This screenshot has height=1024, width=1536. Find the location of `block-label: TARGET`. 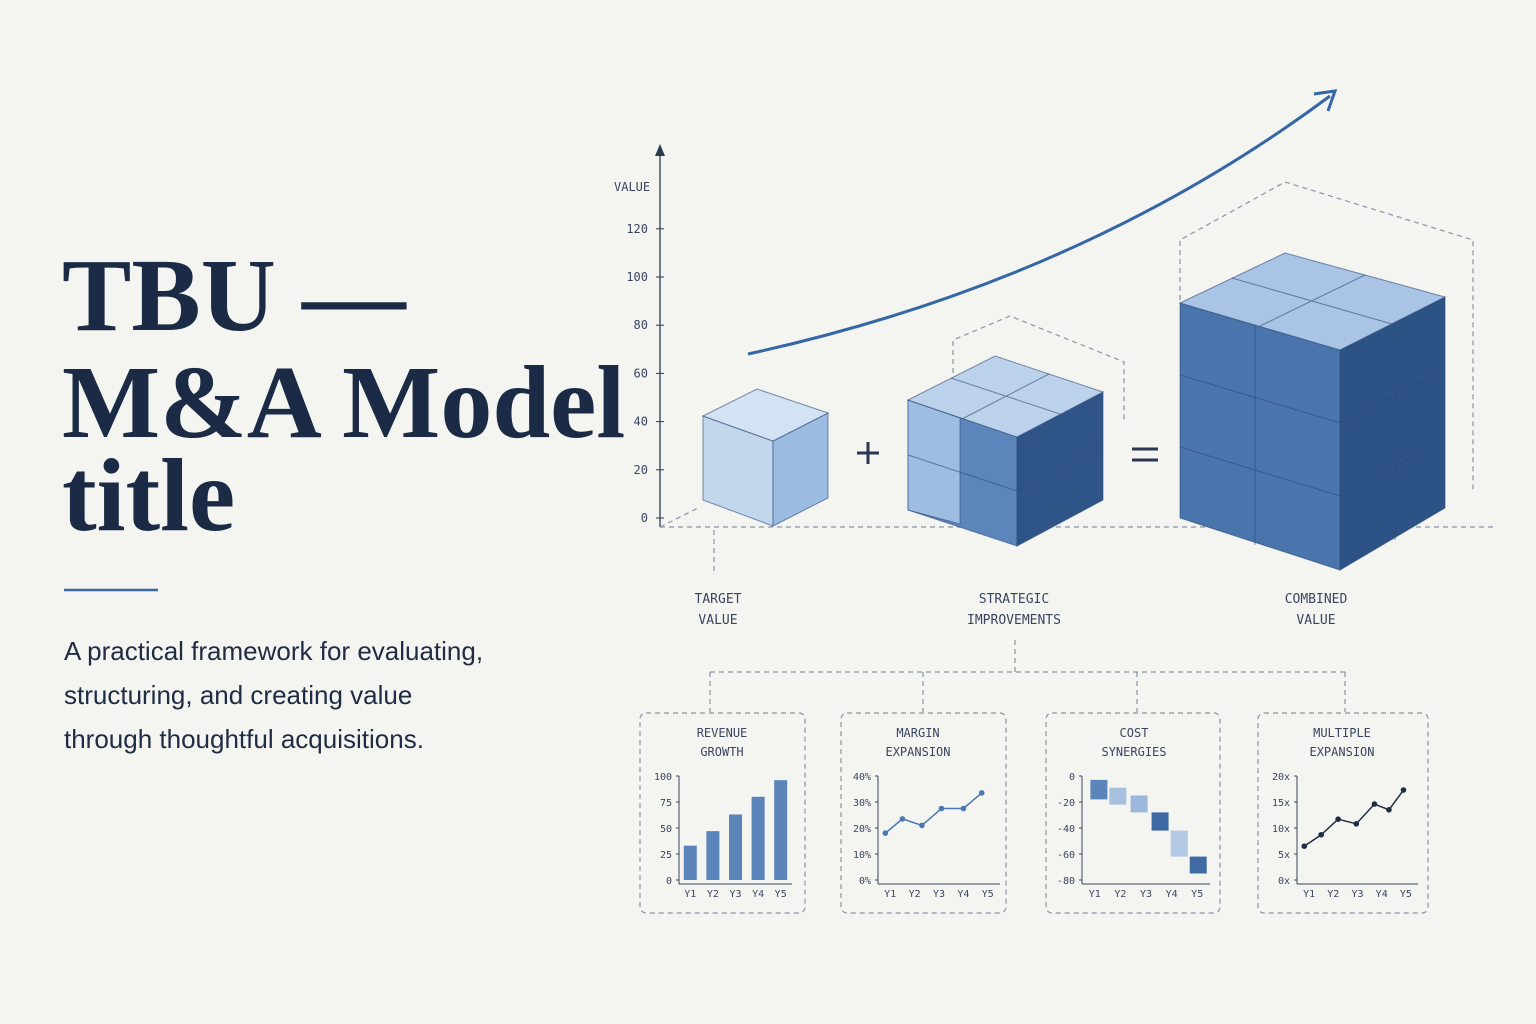

block-label: TARGET is located at coordinates (718, 599).